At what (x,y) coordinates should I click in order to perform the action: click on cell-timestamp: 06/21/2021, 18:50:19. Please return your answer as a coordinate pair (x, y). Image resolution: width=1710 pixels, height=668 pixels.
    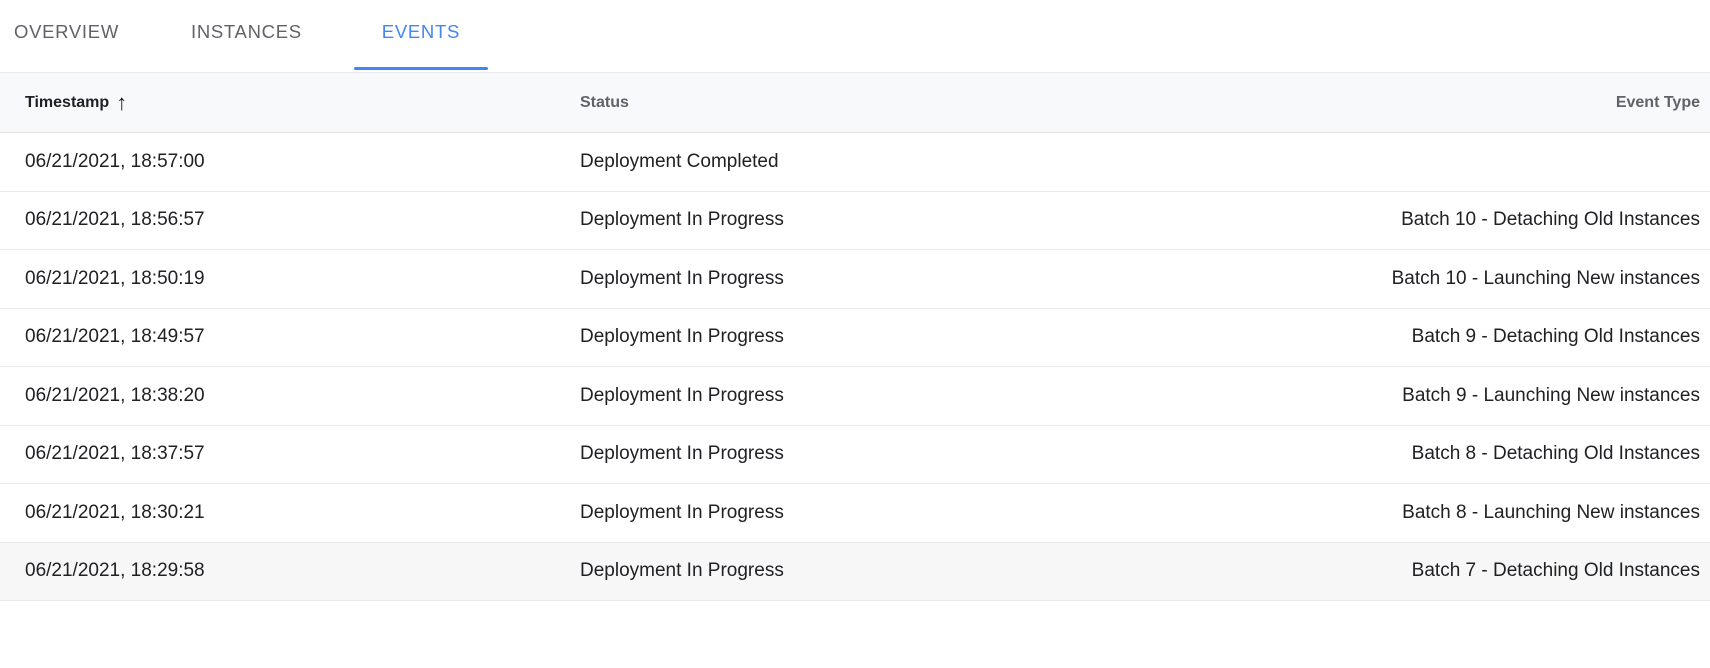
    Looking at the image, I should click on (290, 279).